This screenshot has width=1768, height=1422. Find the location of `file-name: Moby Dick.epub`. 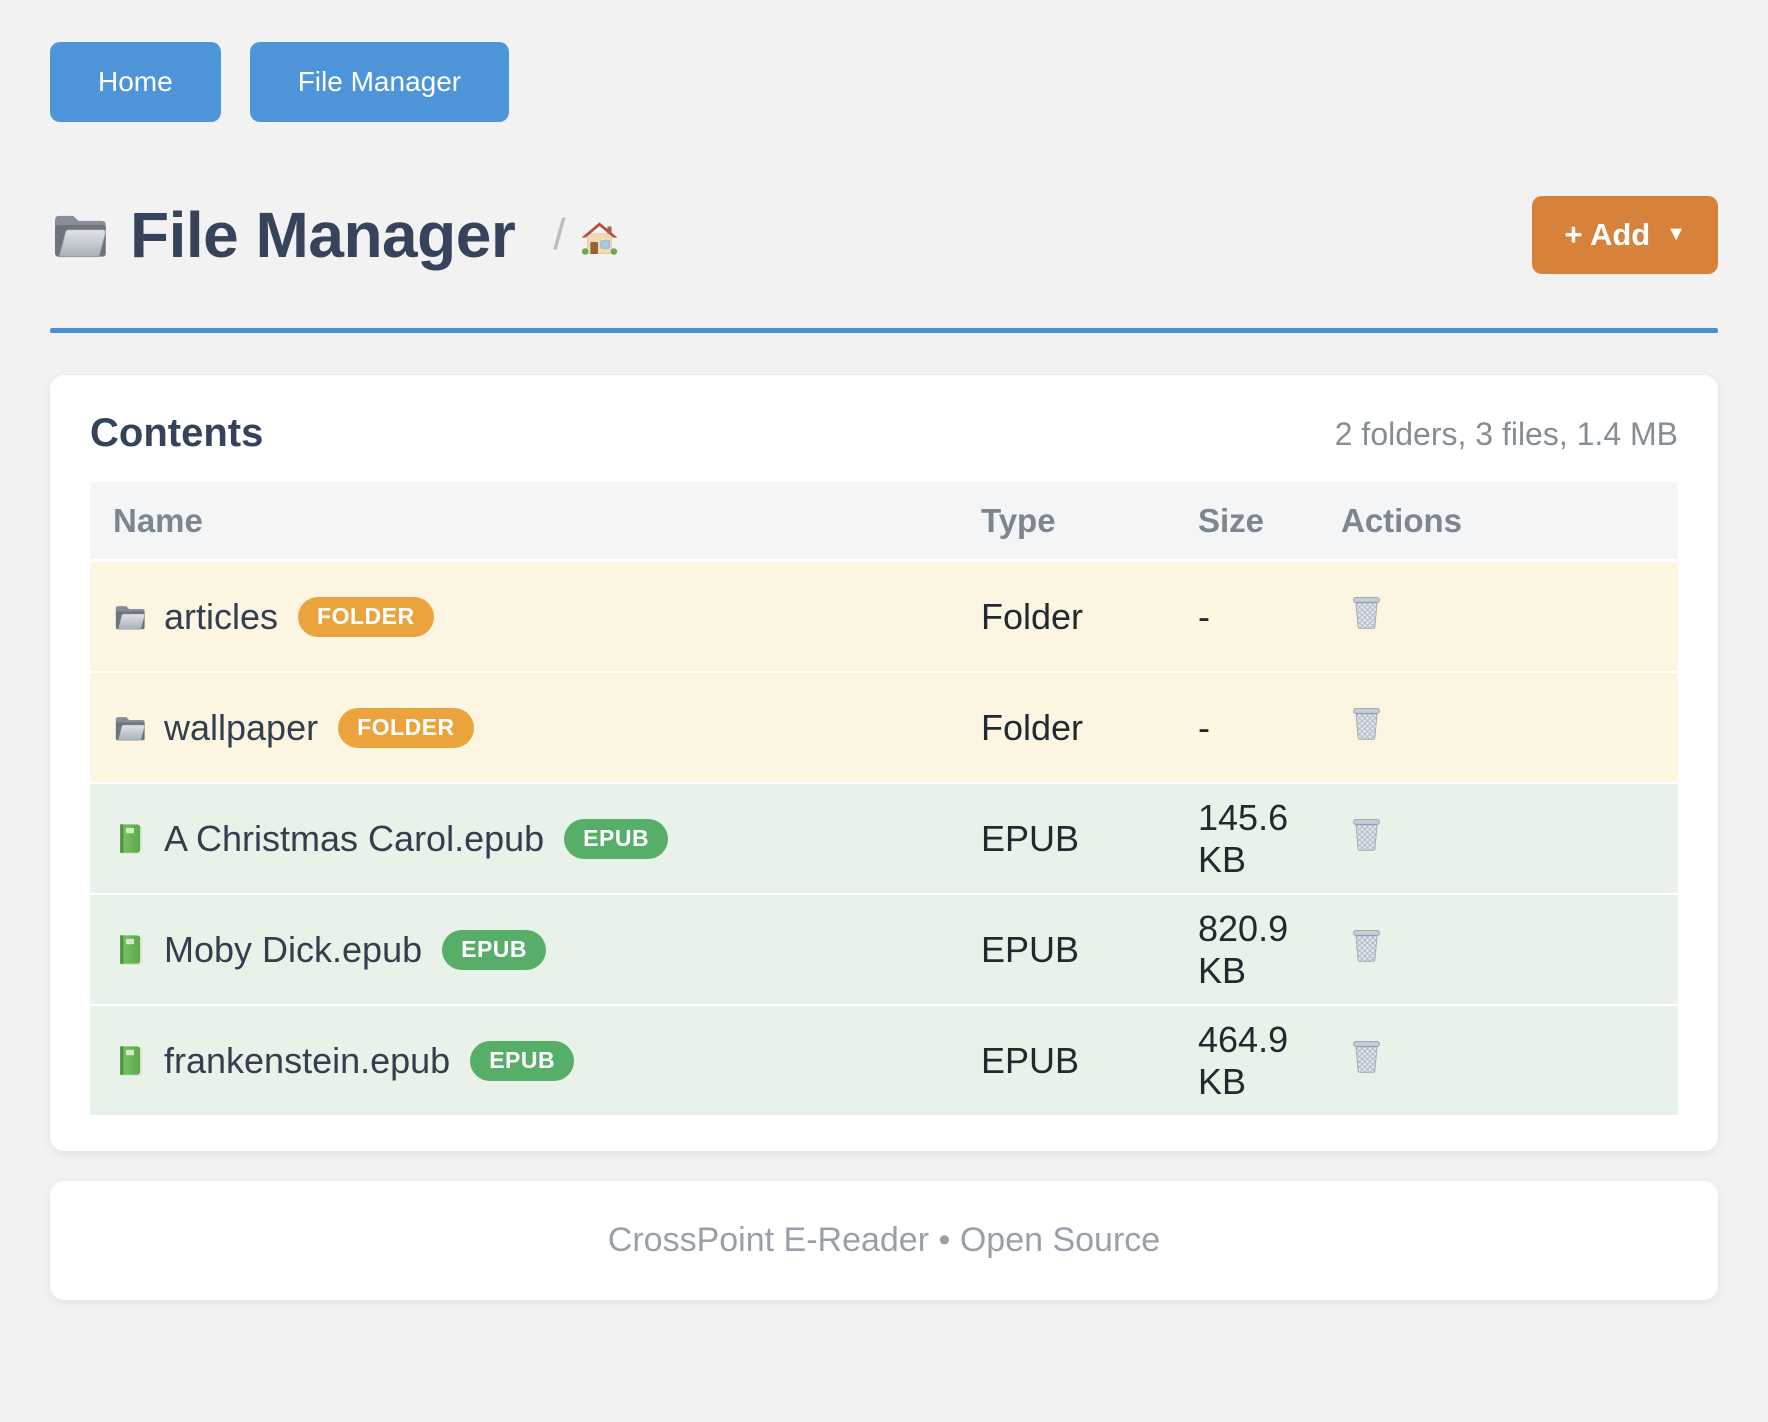

file-name: Moby Dick.epub is located at coordinates (293, 949).